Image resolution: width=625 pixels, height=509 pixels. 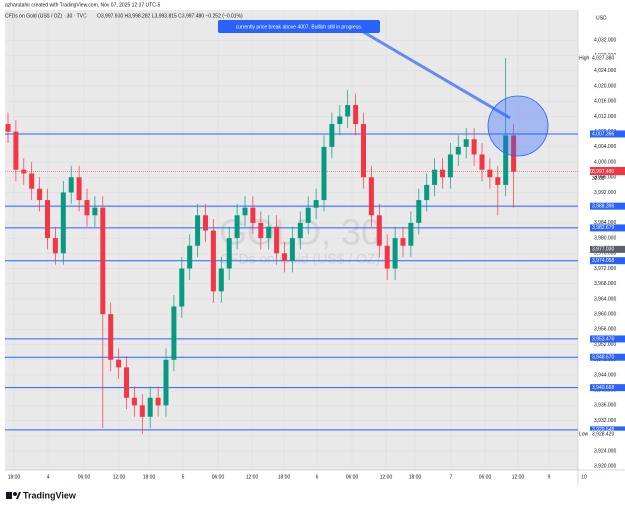 I want to click on callout-line, so click(x=435, y=74).